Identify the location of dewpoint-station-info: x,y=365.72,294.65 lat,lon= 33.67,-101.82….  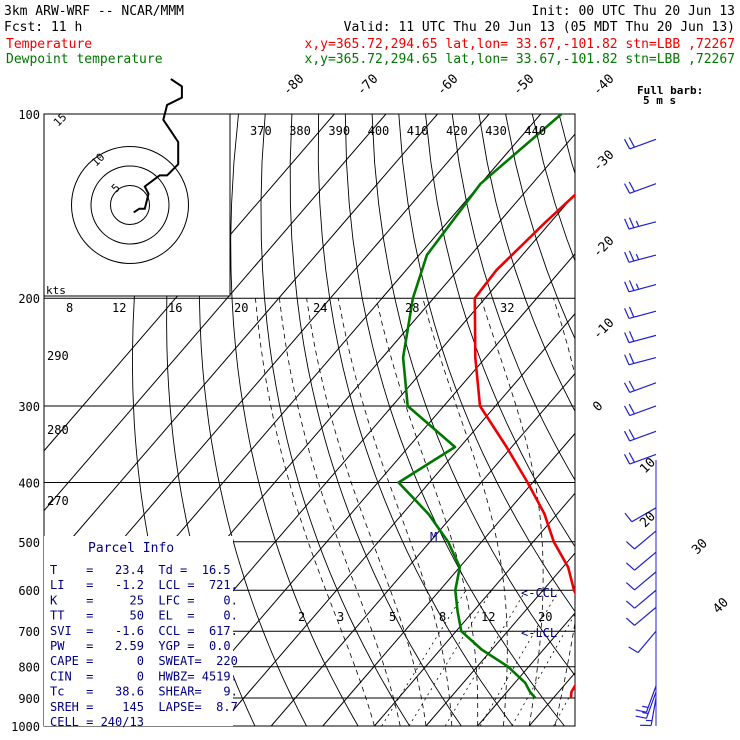
(520, 59).